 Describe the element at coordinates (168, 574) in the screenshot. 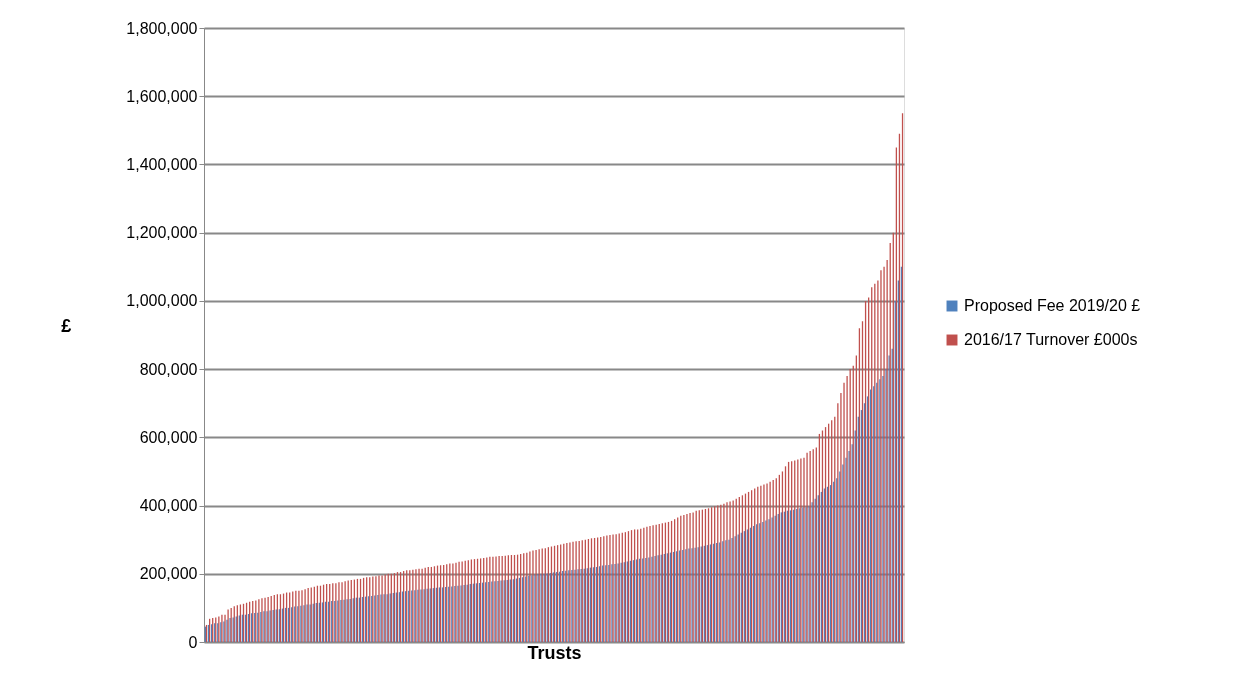

I see `y-tick-label: 200,000` at that location.